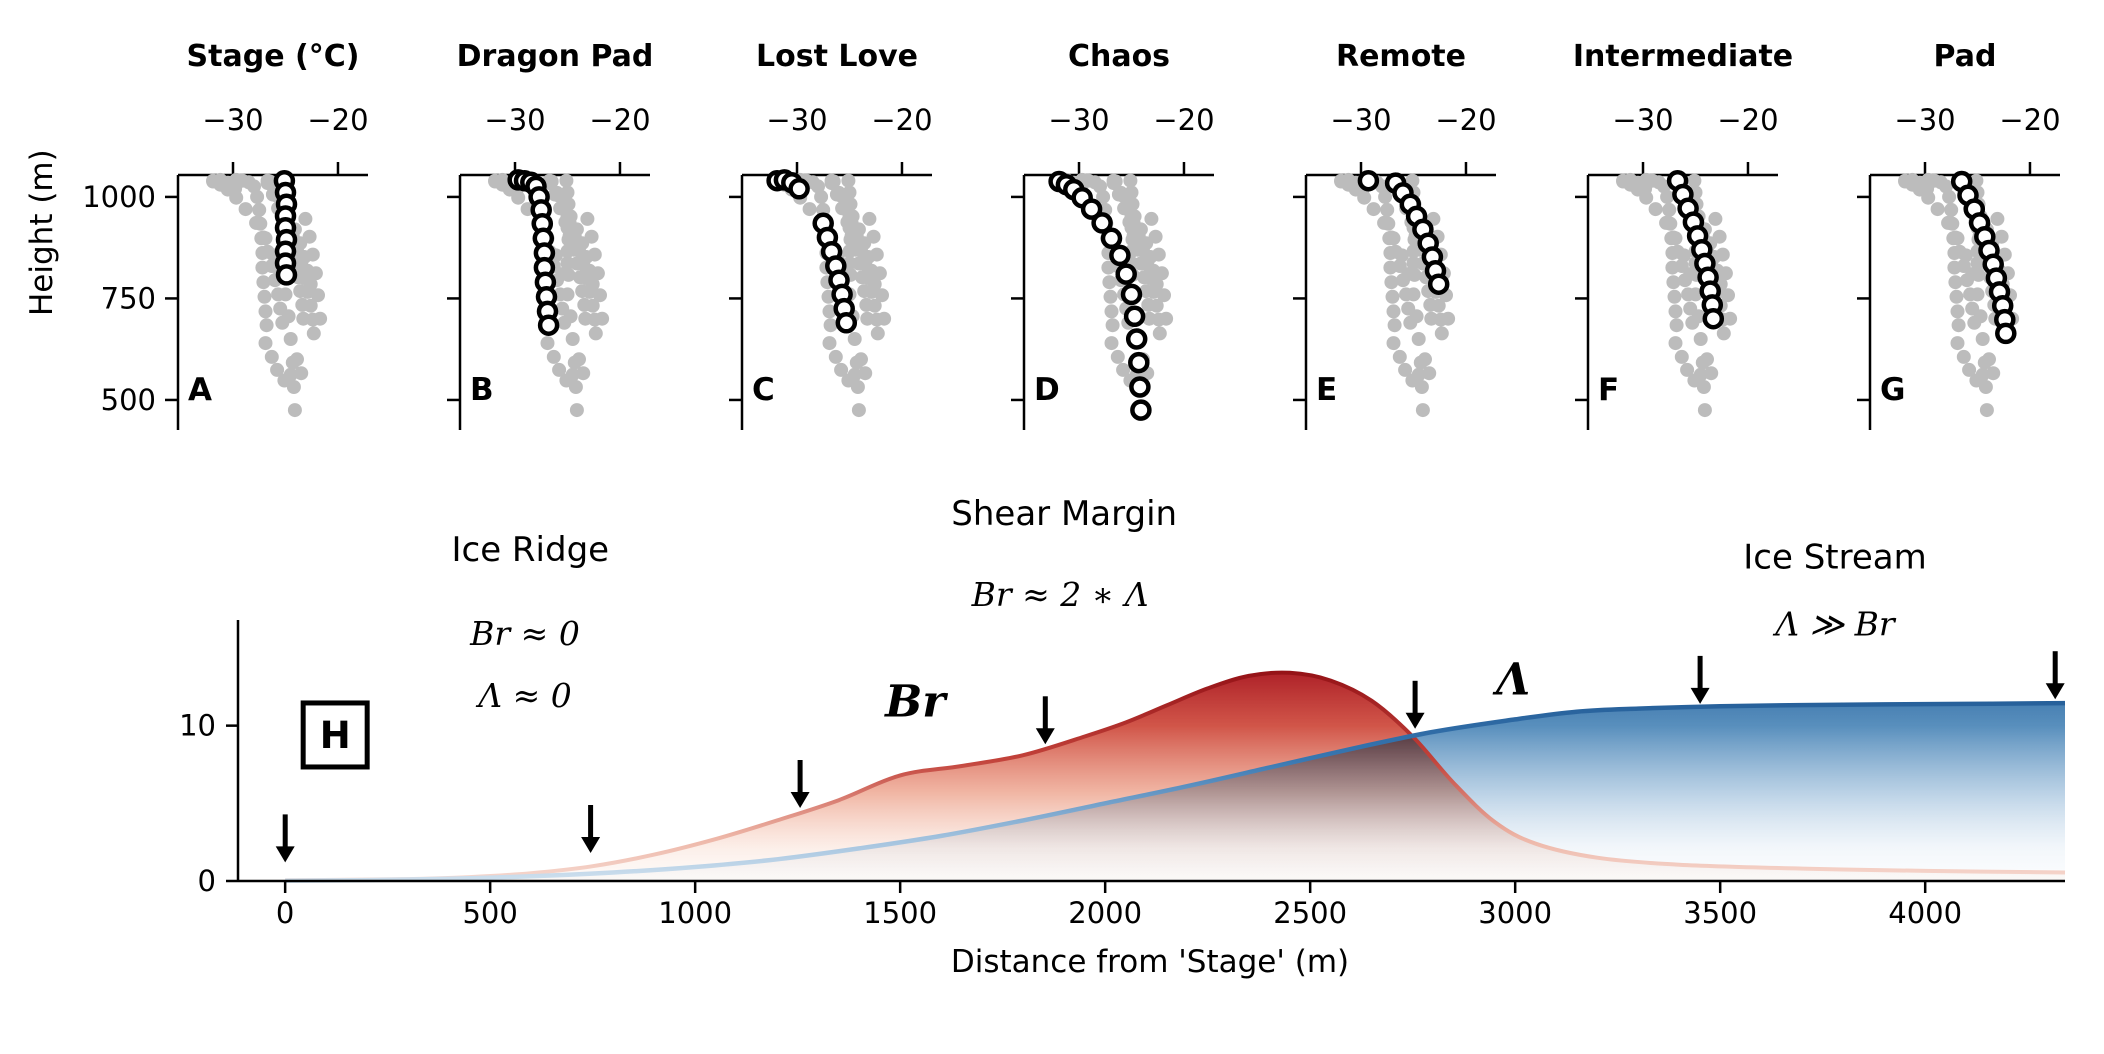 The image size is (2104, 1054). I want to click on h-x-tick-label: 3000, so click(1515, 913).